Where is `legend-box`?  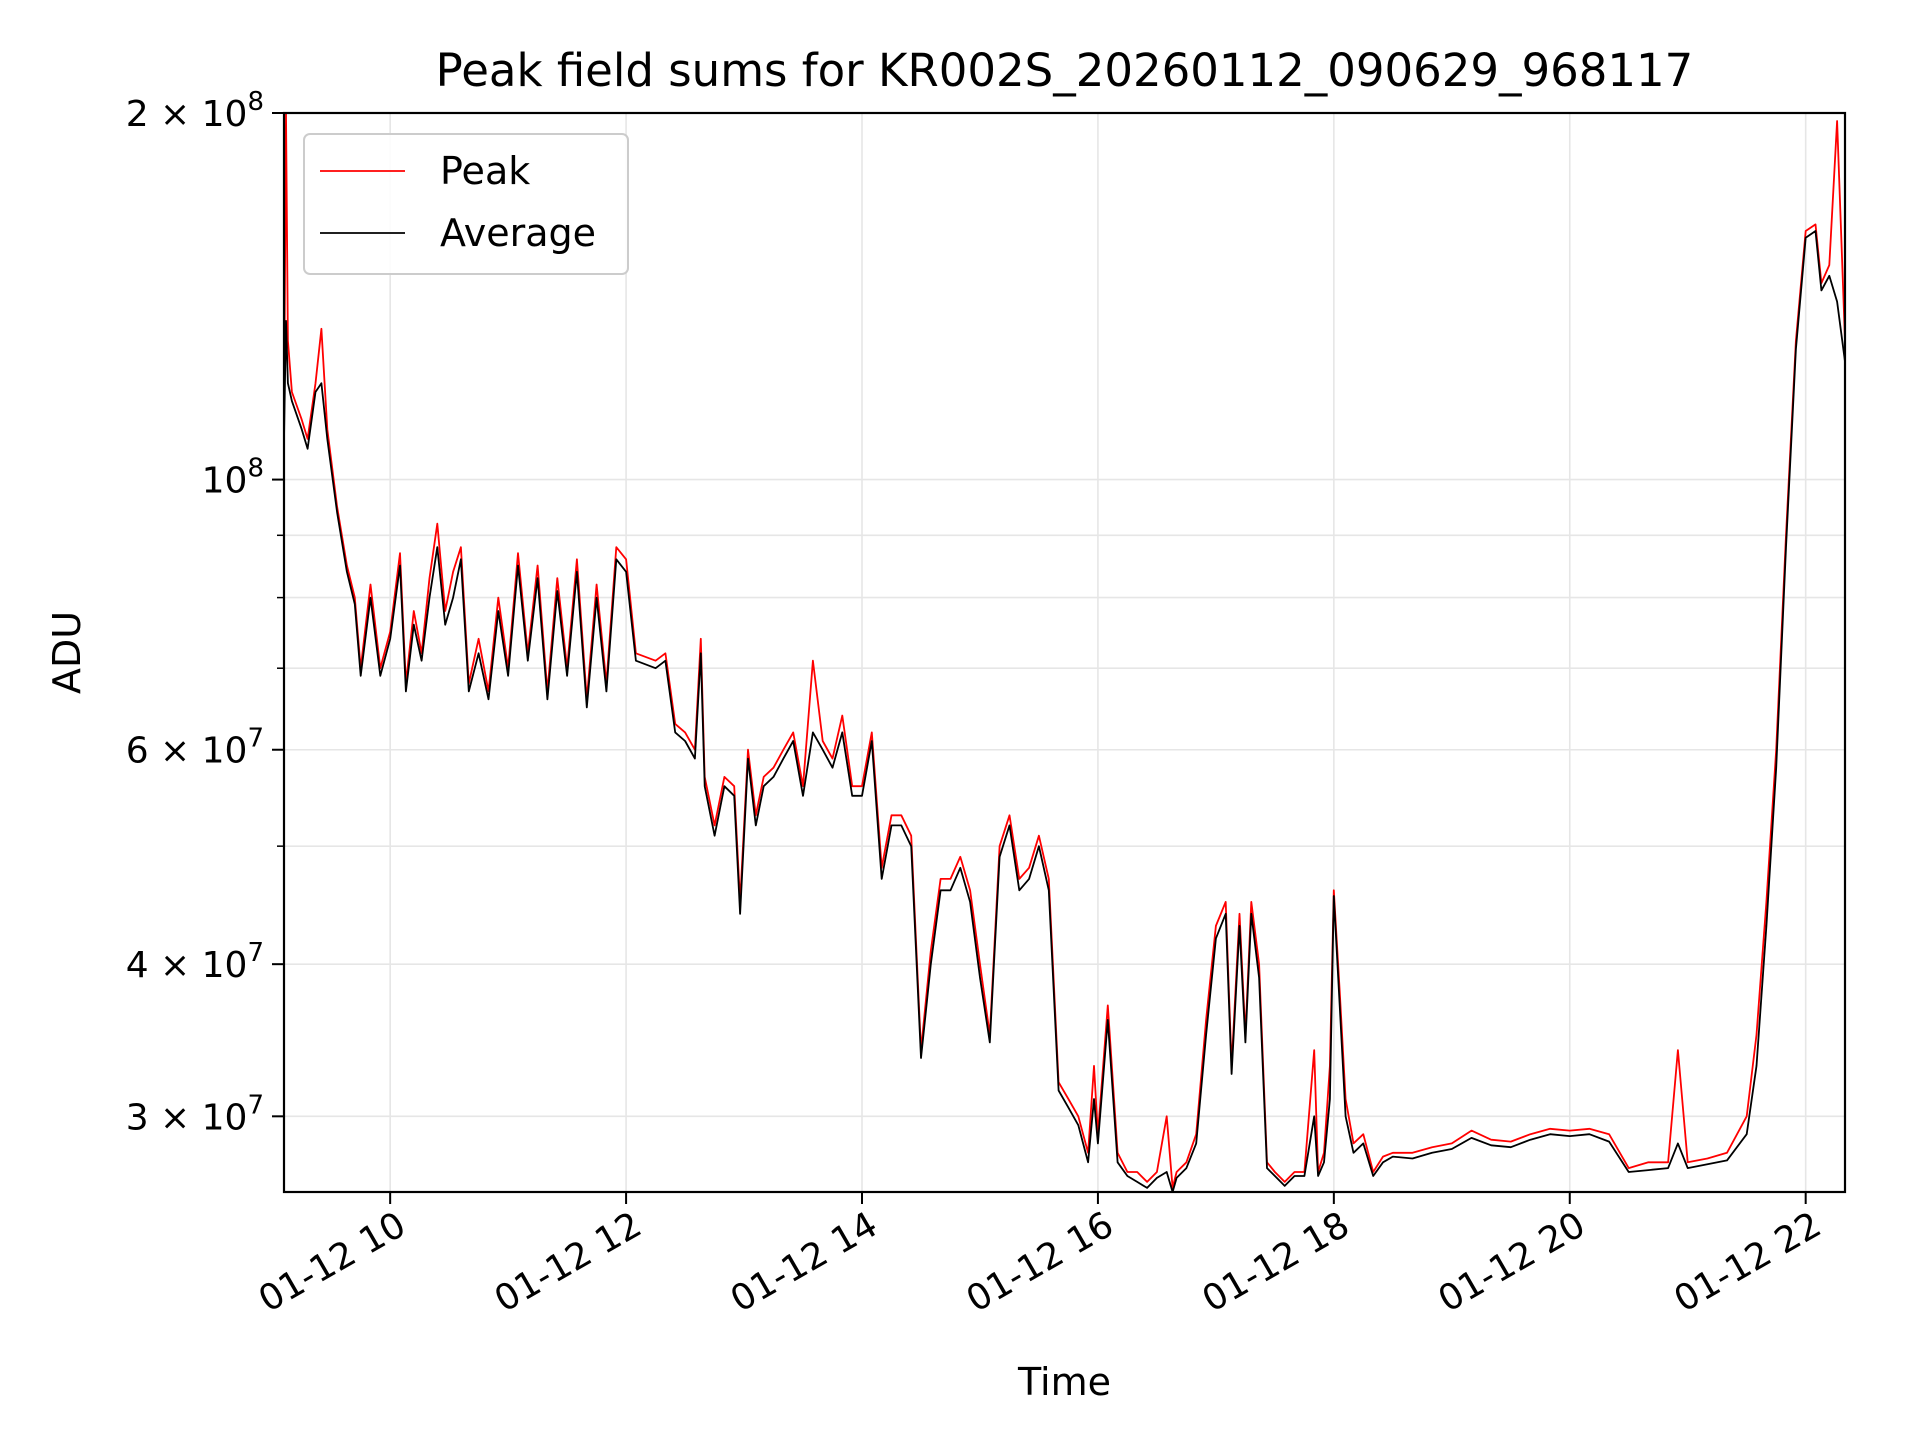 legend-box is located at coordinates (466, 204).